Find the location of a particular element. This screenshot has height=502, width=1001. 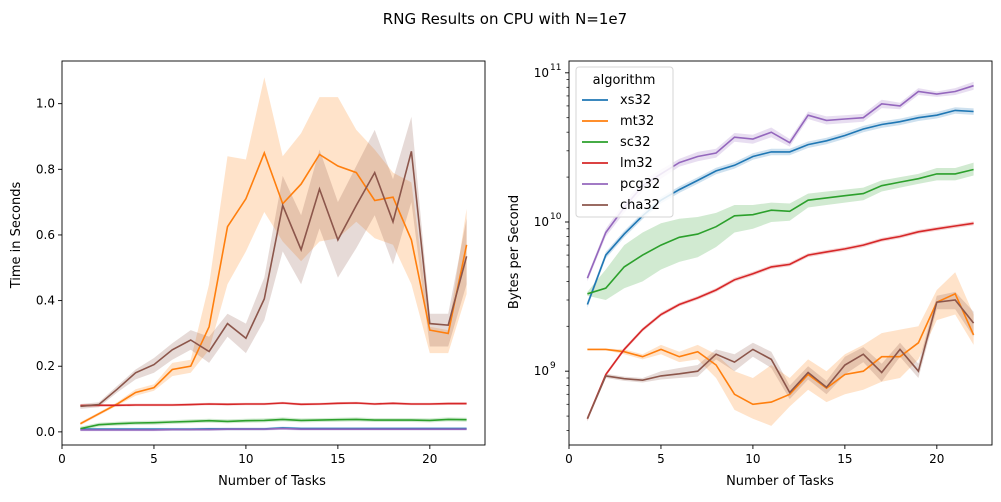

time-chart-ylabel: Time in Seconds is located at coordinates (16, 236).